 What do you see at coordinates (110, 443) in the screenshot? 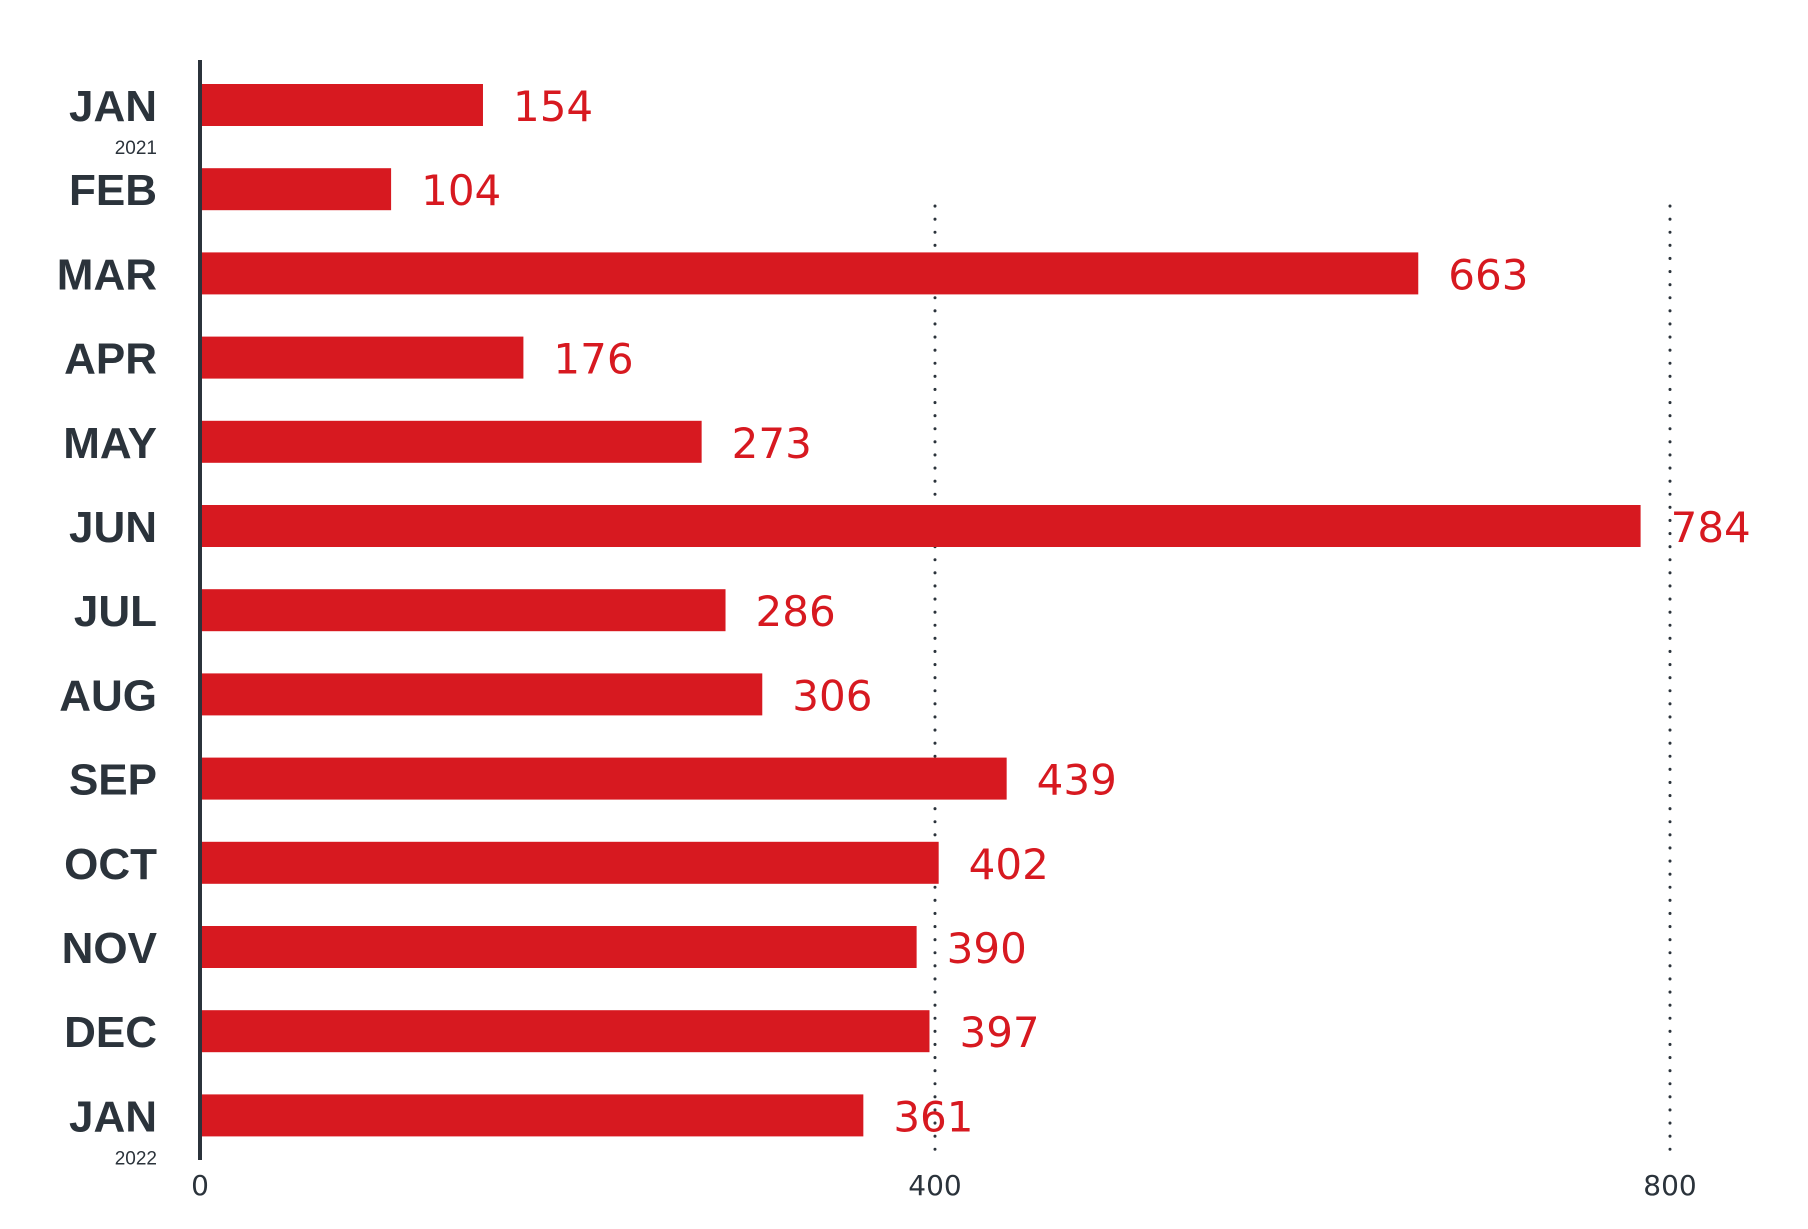
I see `category-label-5: MAY` at bounding box center [110, 443].